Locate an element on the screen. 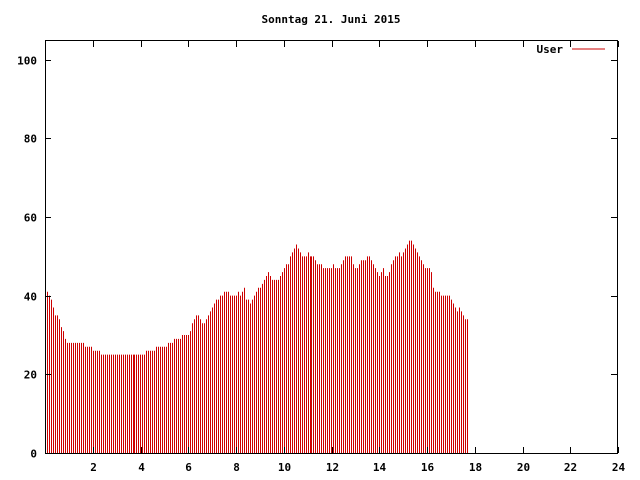 The image size is (640, 480). x-tick-label: 14 is located at coordinates (380, 467).